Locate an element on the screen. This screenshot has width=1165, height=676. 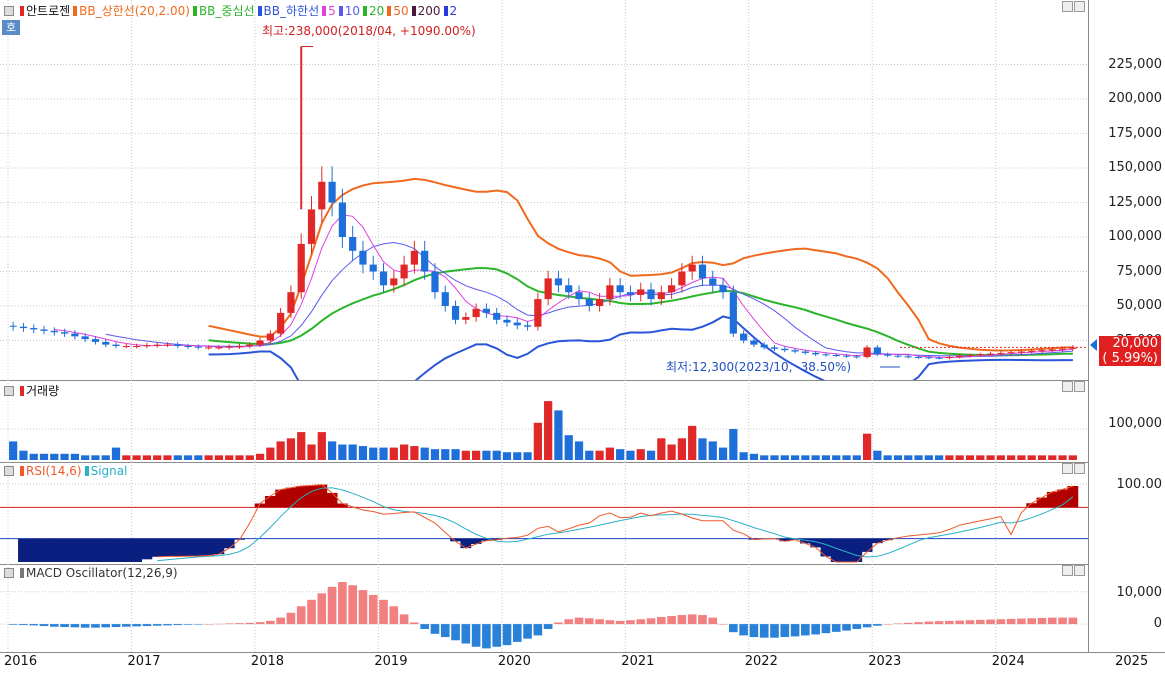
legend-bb-mid: BB_중심선 is located at coordinates (223, 10).